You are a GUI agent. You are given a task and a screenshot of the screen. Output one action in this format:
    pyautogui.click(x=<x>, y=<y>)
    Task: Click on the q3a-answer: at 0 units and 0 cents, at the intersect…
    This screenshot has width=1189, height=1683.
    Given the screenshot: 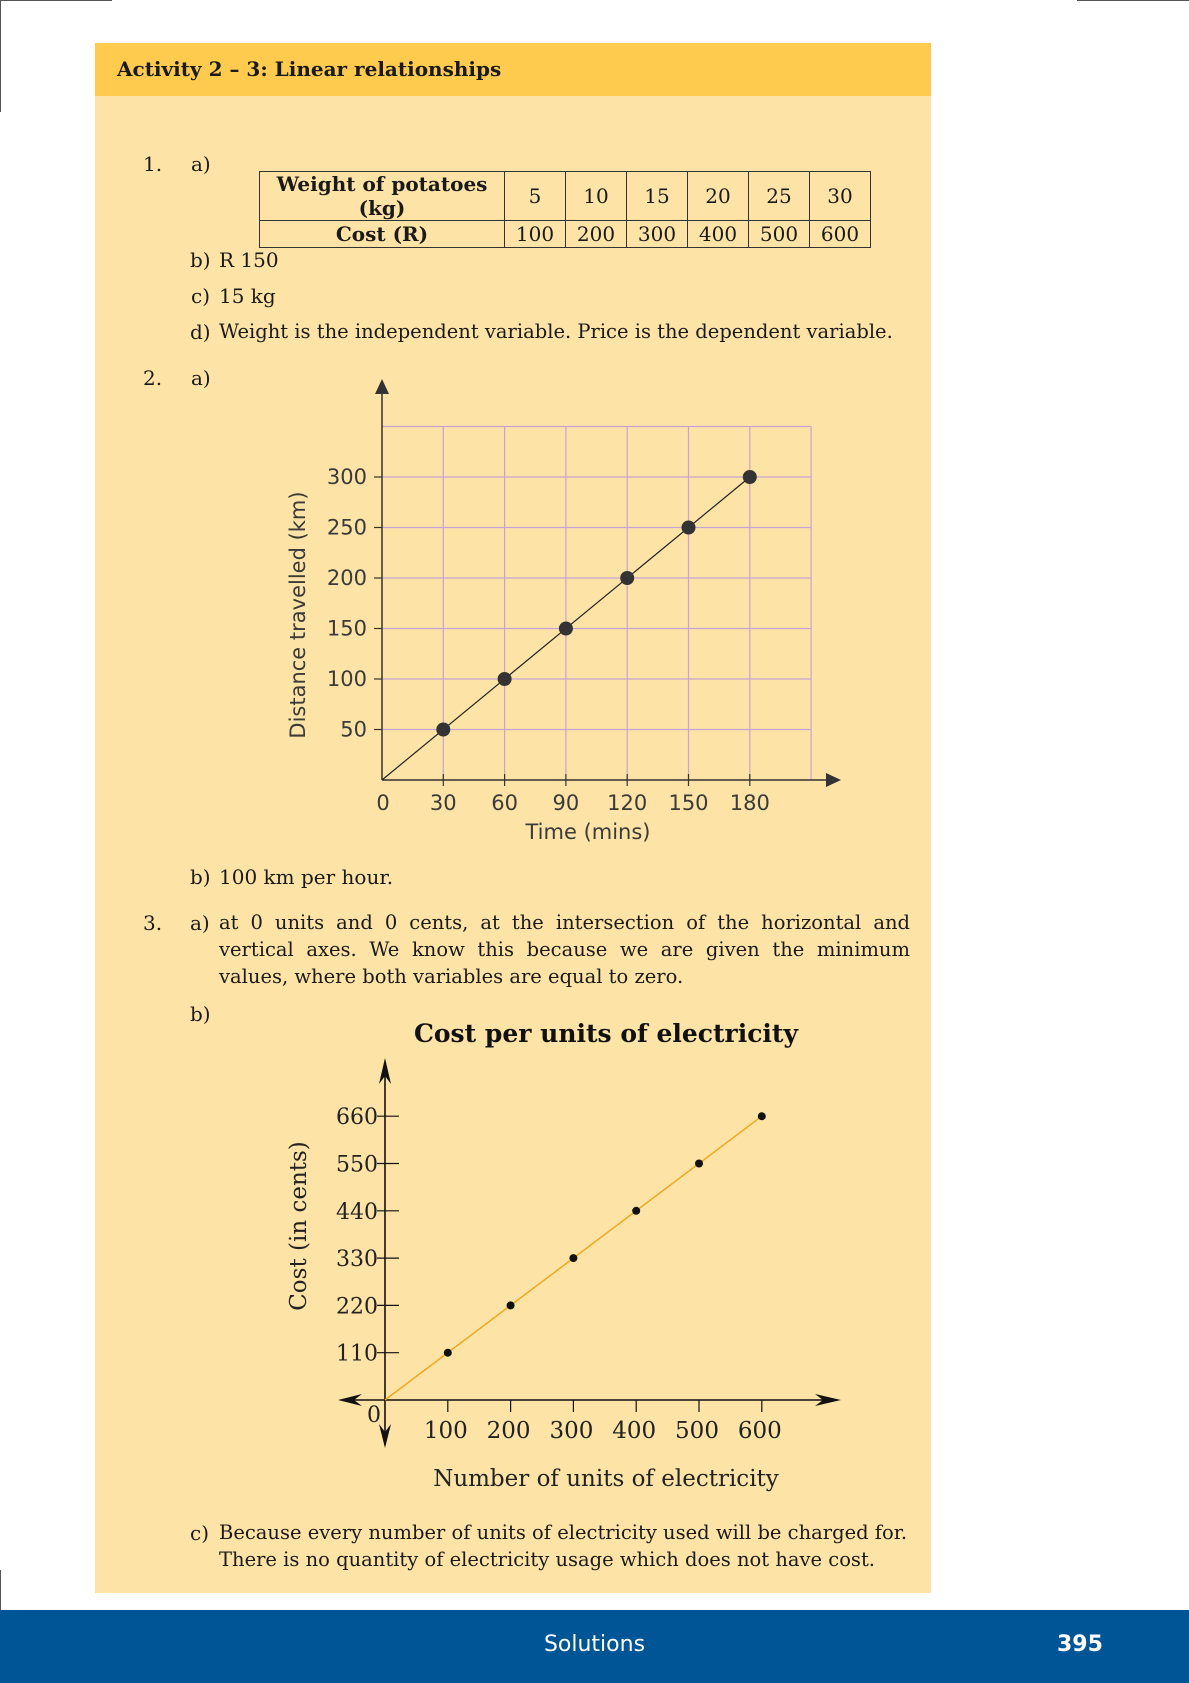 What is the action you would take?
    pyautogui.click(x=564, y=949)
    